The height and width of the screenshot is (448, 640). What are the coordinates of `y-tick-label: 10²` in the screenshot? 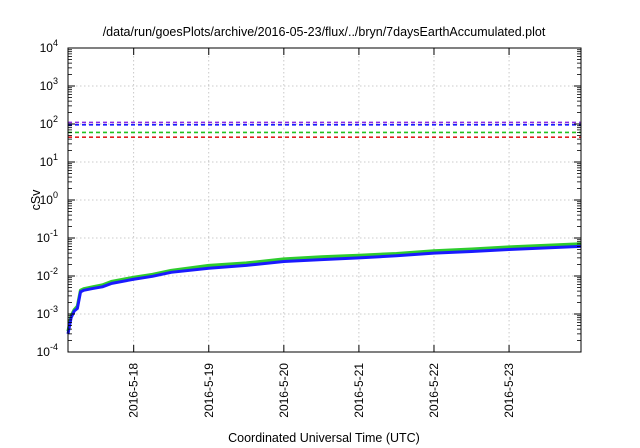 It's located at (49, 122).